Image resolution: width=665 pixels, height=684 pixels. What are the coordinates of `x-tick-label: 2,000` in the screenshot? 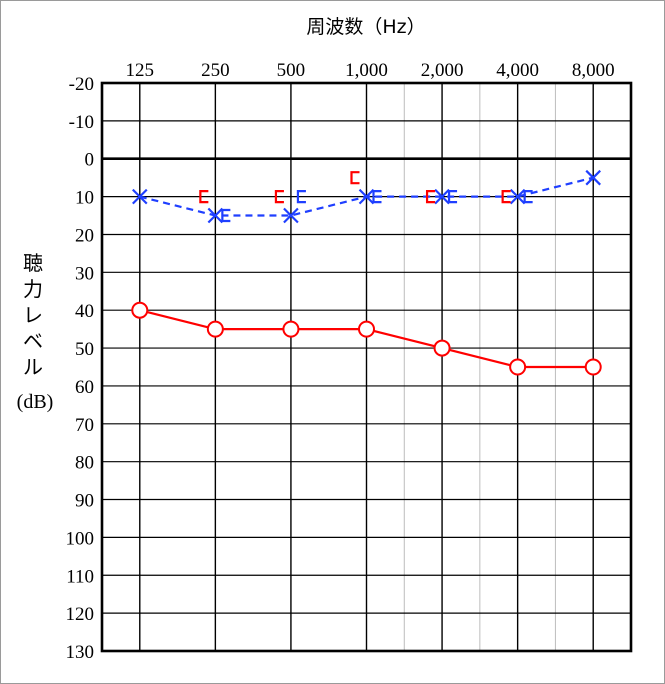 It's located at (442, 70).